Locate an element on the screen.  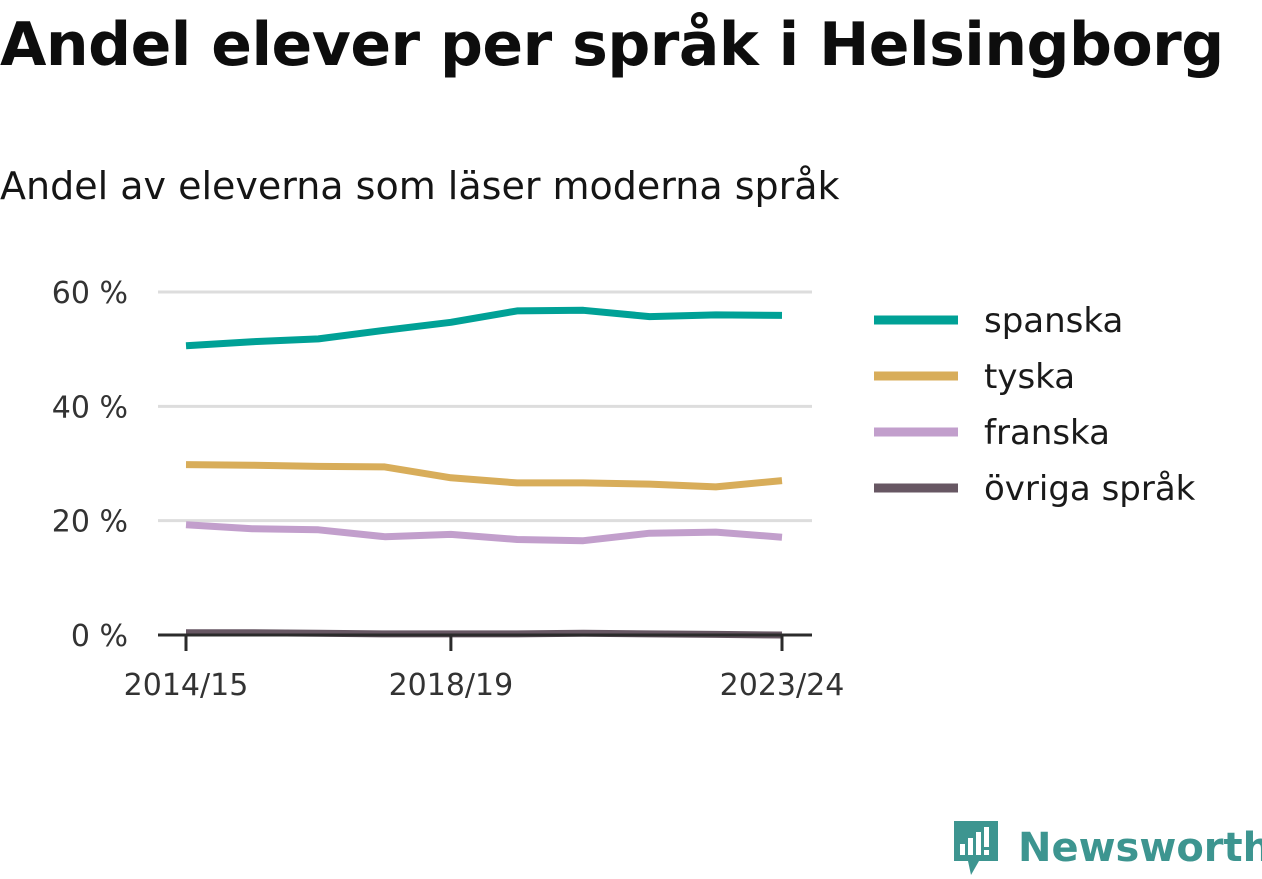
x-tick-label: 2023/24 is located at coordinates (782, 685).